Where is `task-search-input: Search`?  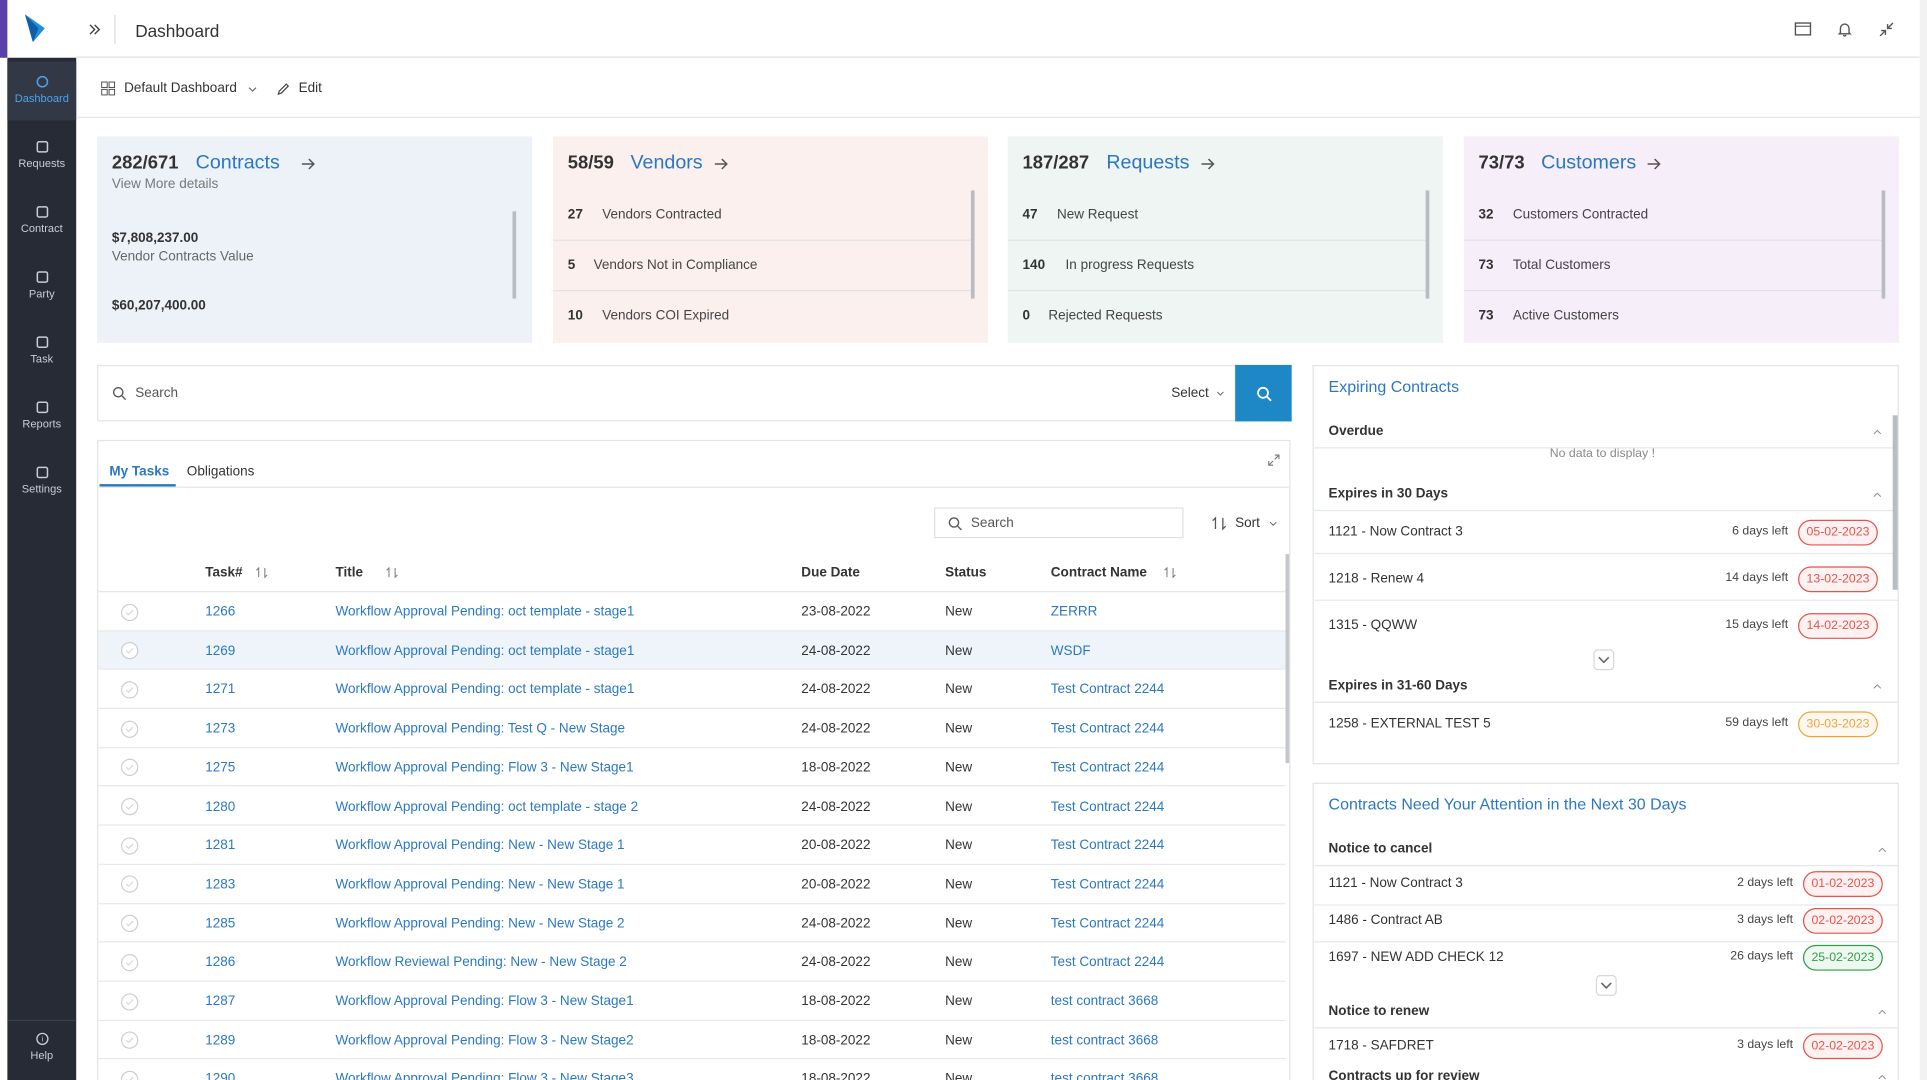 task-search-input: Search is located at coordinates (992, 523).